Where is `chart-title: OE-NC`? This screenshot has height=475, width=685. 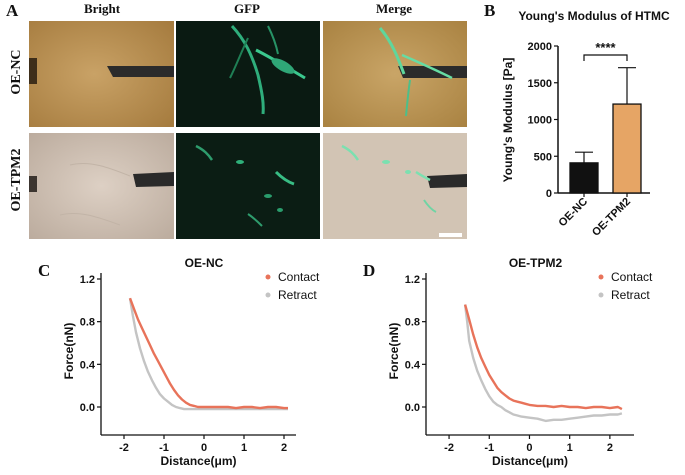
chart-title: OE-NC is located at coordinates (204, 263).